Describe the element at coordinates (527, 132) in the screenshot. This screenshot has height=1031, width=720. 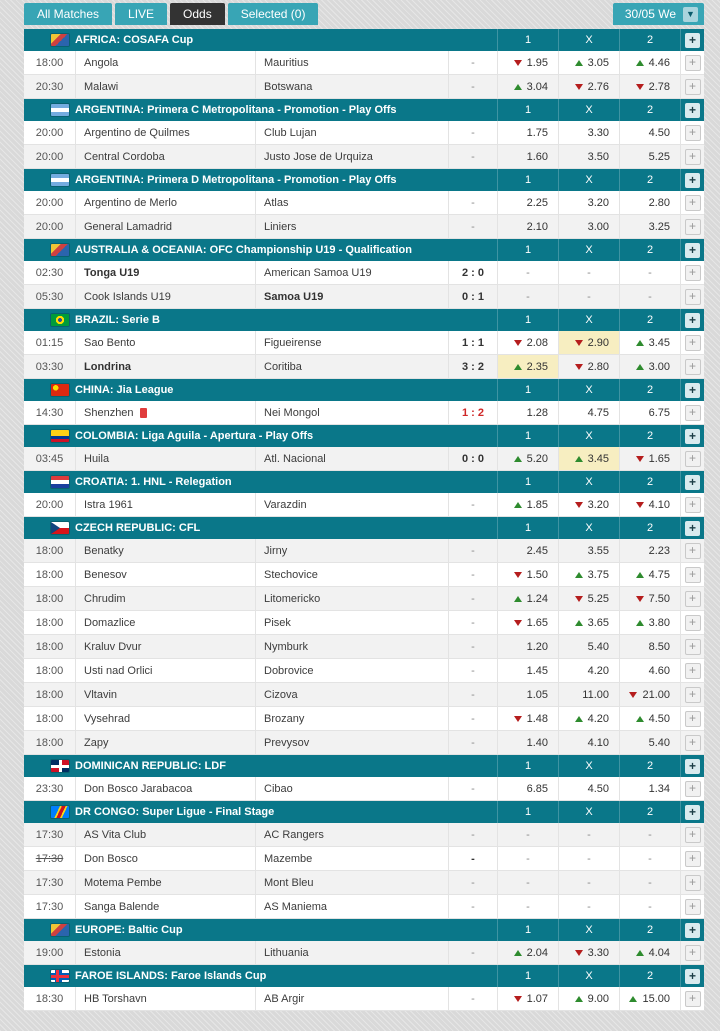
I see `odds-1-cell: 1.75` at that location.